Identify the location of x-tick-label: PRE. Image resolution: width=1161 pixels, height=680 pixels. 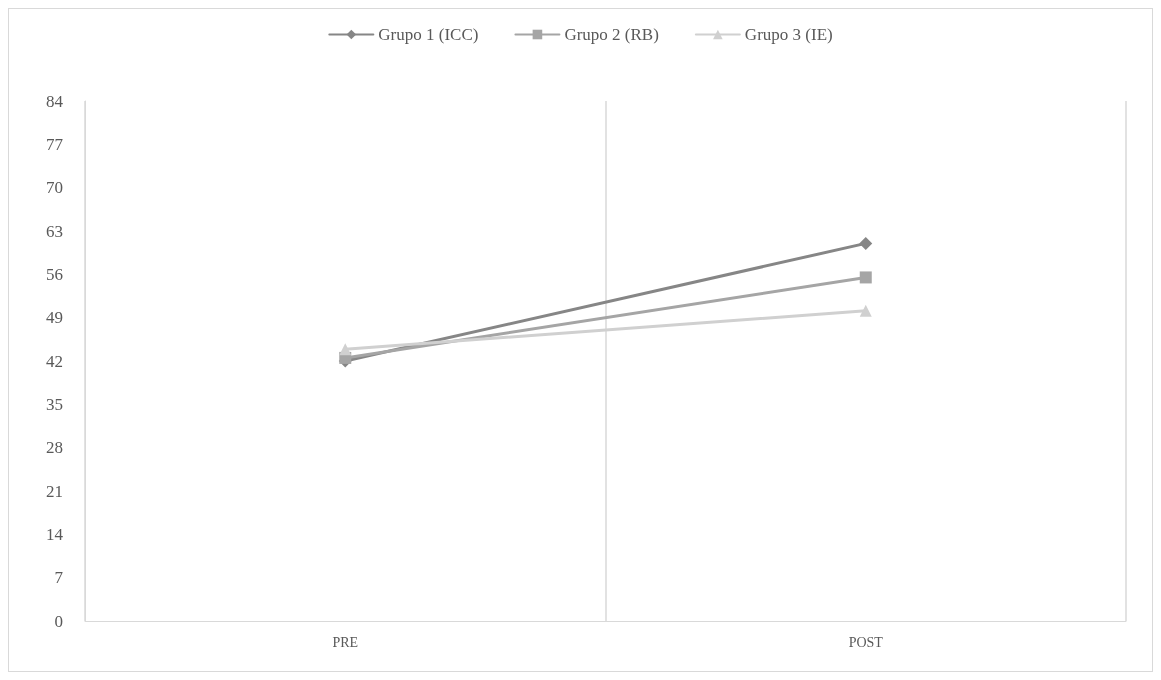
(345, 642).